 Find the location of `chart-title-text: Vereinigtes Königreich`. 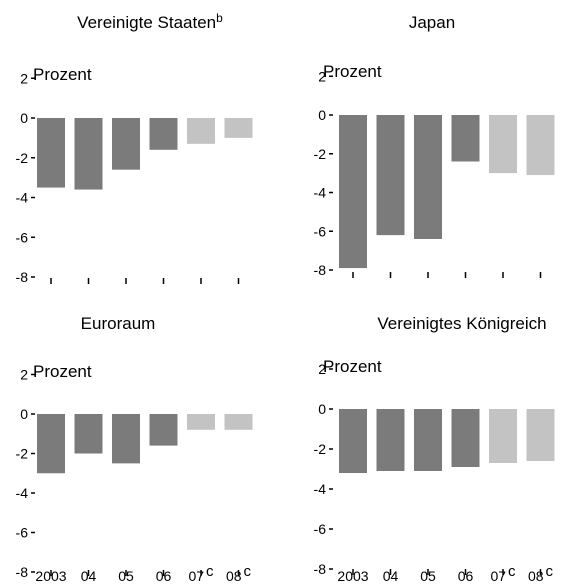

chart-title-text: Vereinigtes Königreich is located at coordinates (461, 323).